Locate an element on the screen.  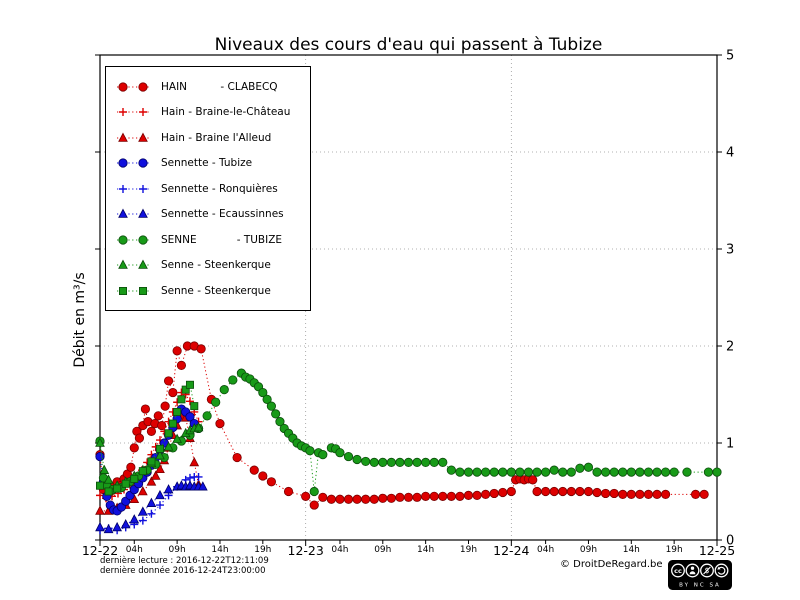
legend-item: HAIN - CLABECQ is located at coordinates (209, 87).